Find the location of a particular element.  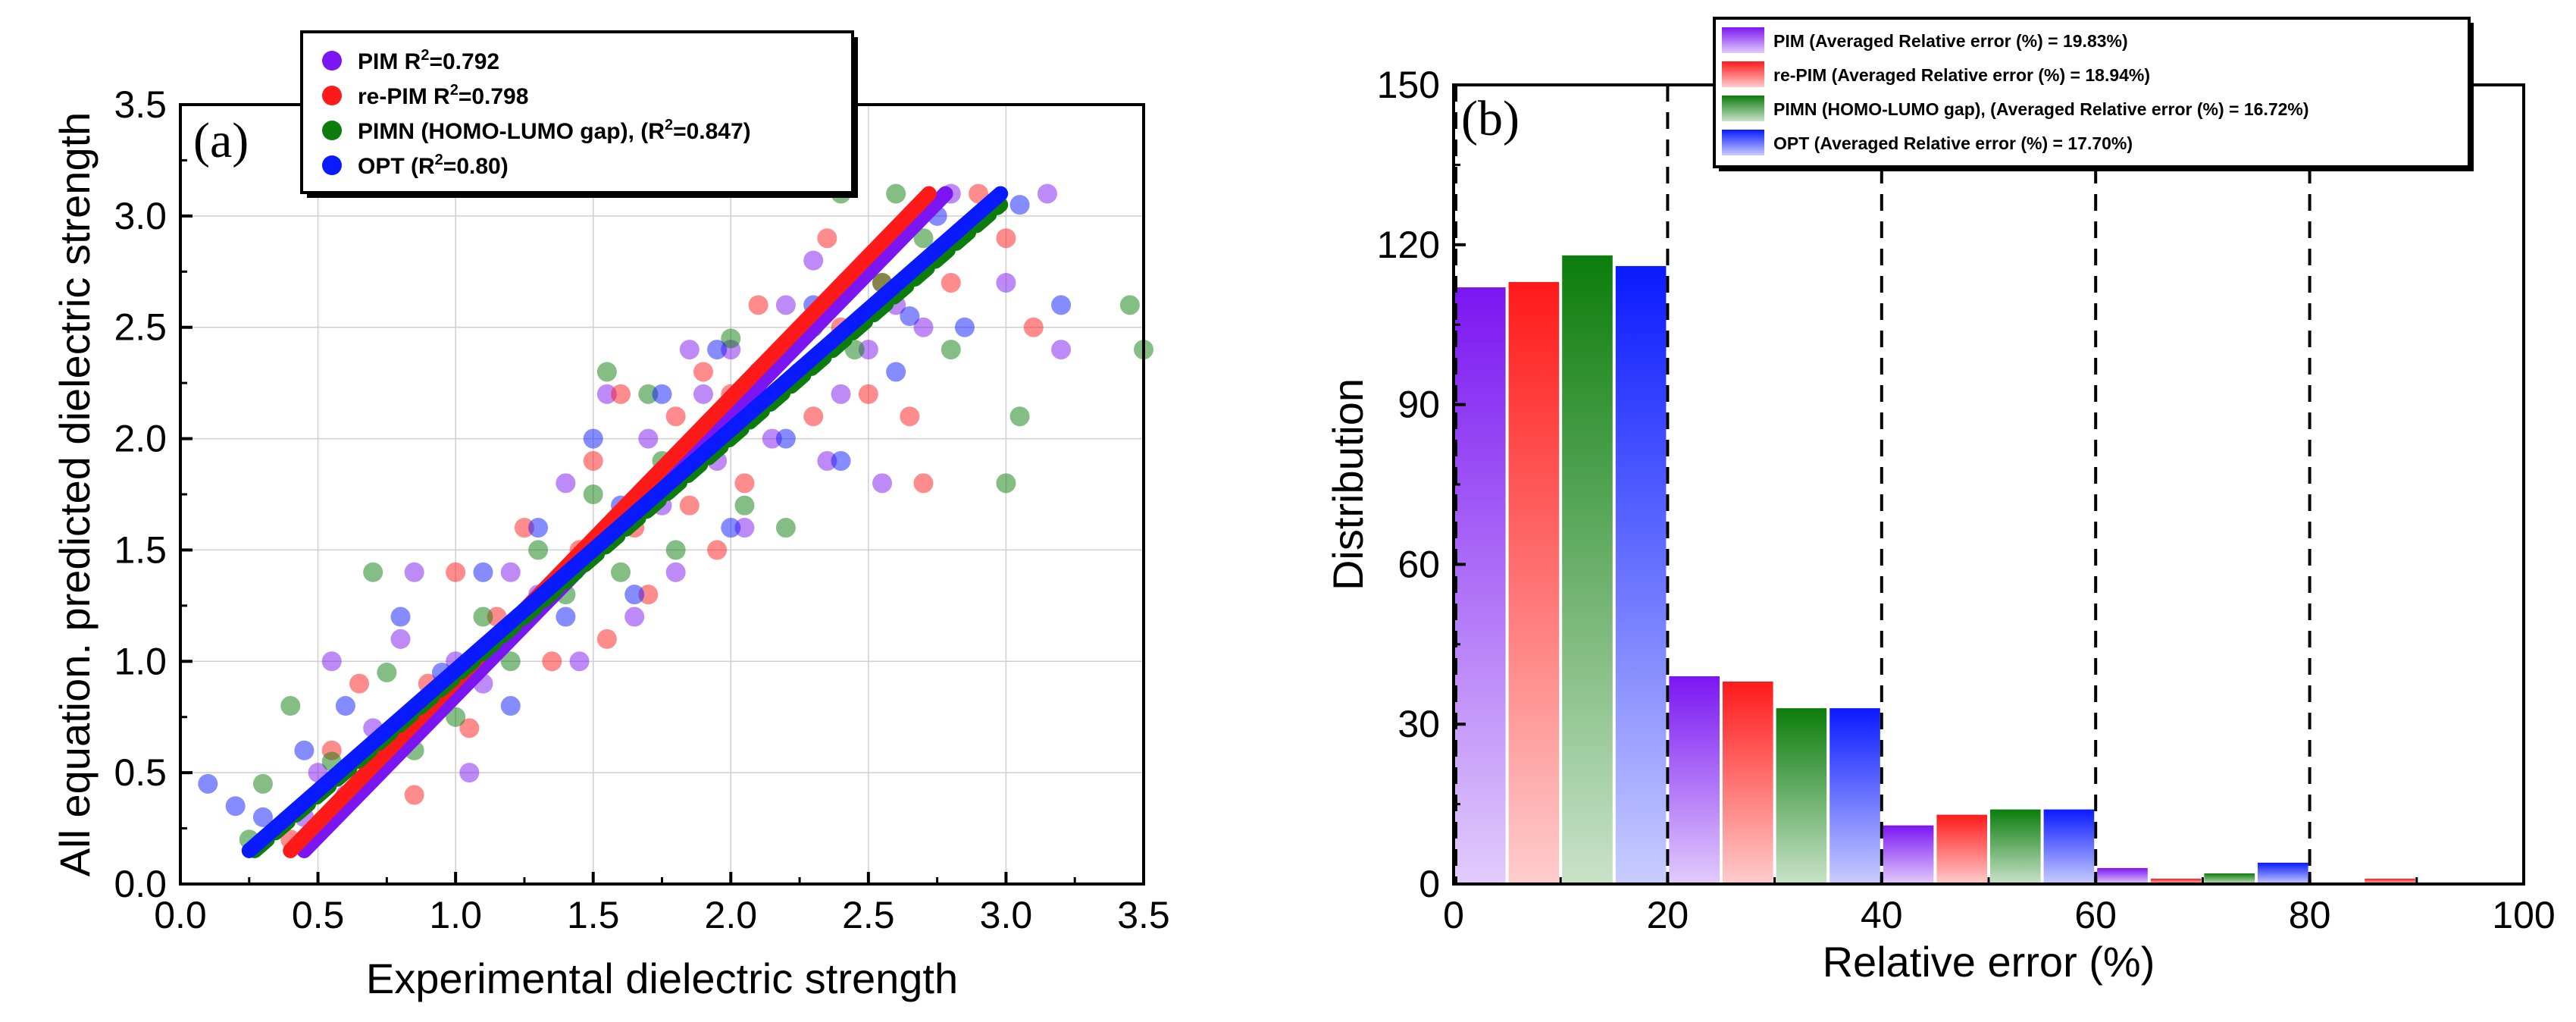

x-tick-label: 3.5 is located at coordinates (1144, 915).